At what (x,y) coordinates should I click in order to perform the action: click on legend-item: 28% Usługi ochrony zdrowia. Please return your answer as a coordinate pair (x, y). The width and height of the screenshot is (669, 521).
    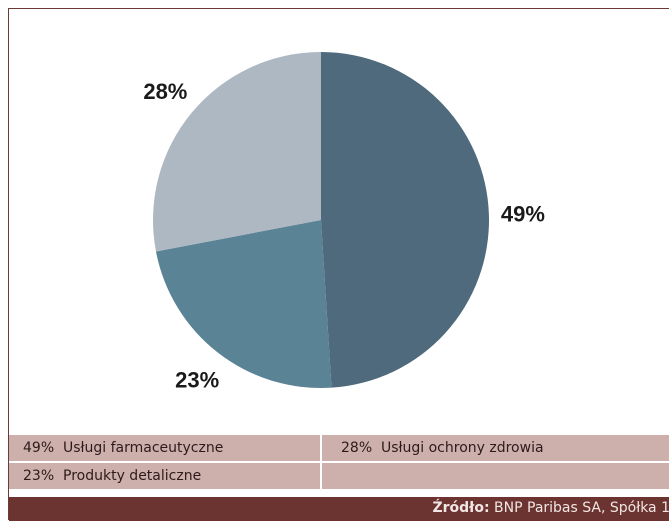
    Looking at the image, I should click on (442, 448).